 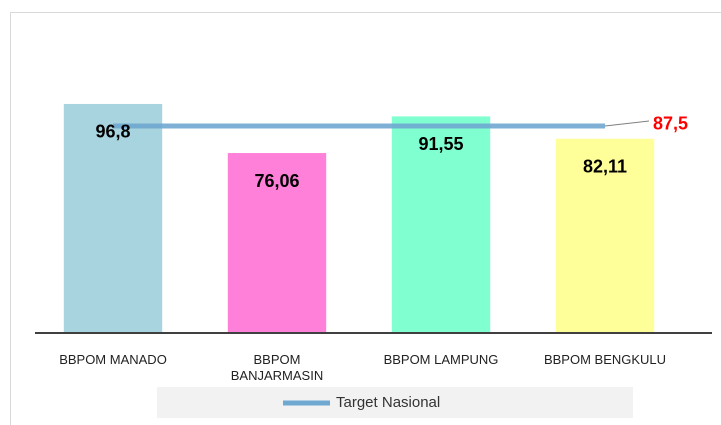 What do you see at coordinates (112, 132) in the screenshot?
I see `value-label: 96,8` at bounding box center [112, 132].